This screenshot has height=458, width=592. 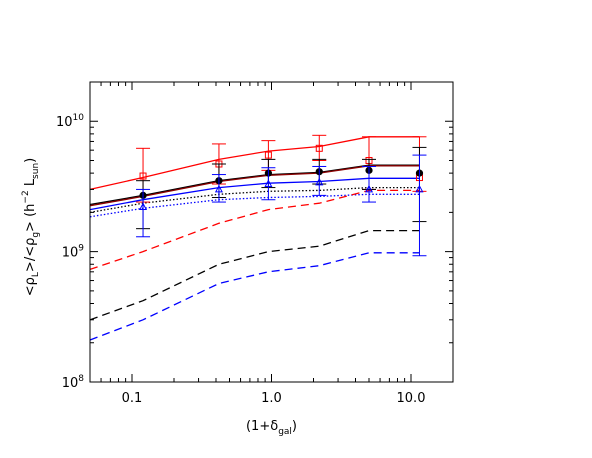 What do you see at coordinates (31, 227) in the screenshot?
I see `y-axis-label: <ρL>/<ρg> (h−2 Lsun)` at bounding box center [31, 227].